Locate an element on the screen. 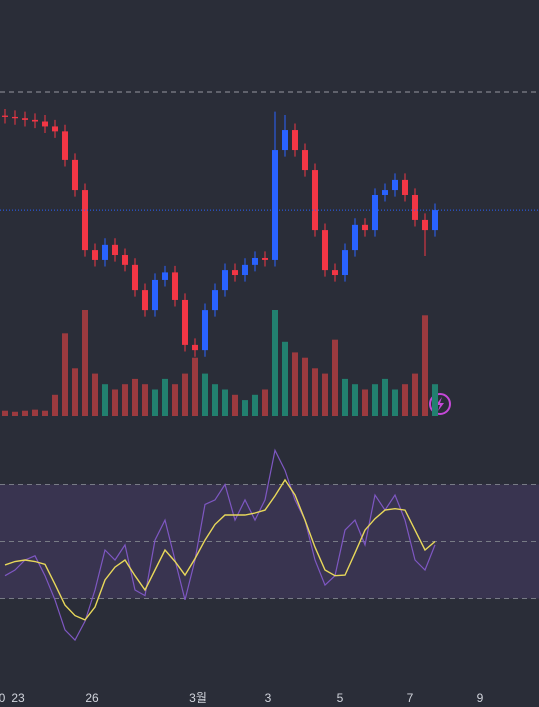 This screenshot has width=539, height=707. alert-bolt is located at coordinates (440, 404).